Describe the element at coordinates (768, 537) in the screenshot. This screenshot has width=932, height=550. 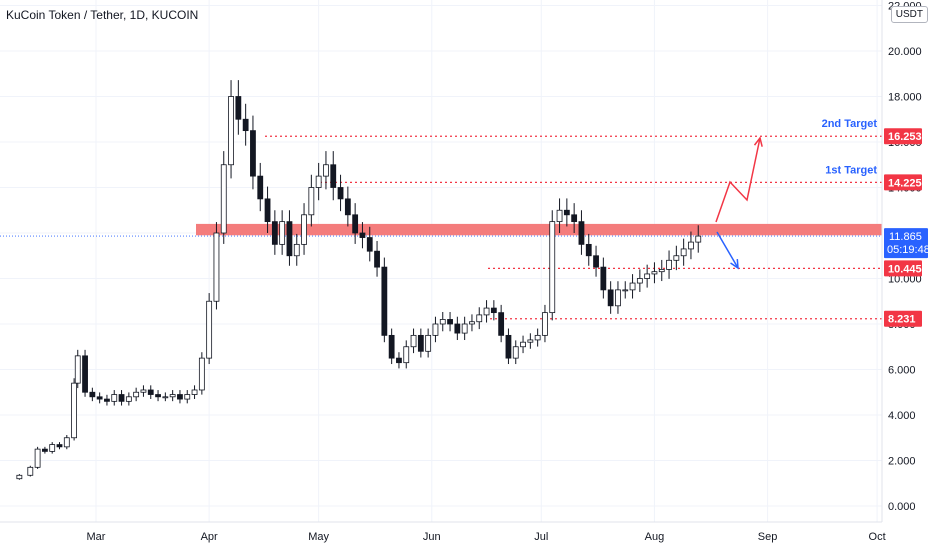
I see `x-tick-label: Sep` at that location.